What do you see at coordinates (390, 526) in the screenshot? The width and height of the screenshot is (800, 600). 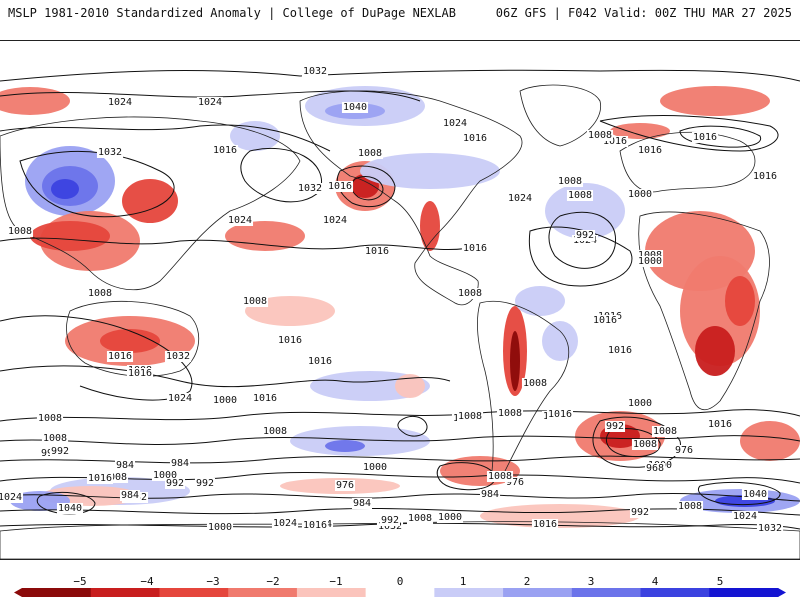 I see `isobar-label: 1032` at bounding box center [390, 526].